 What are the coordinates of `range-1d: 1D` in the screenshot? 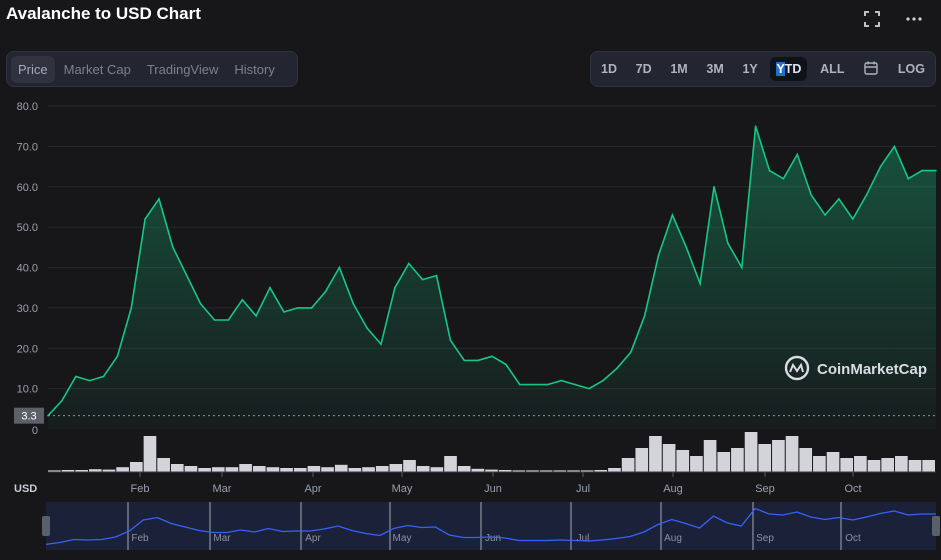 It's located at (609, 69).